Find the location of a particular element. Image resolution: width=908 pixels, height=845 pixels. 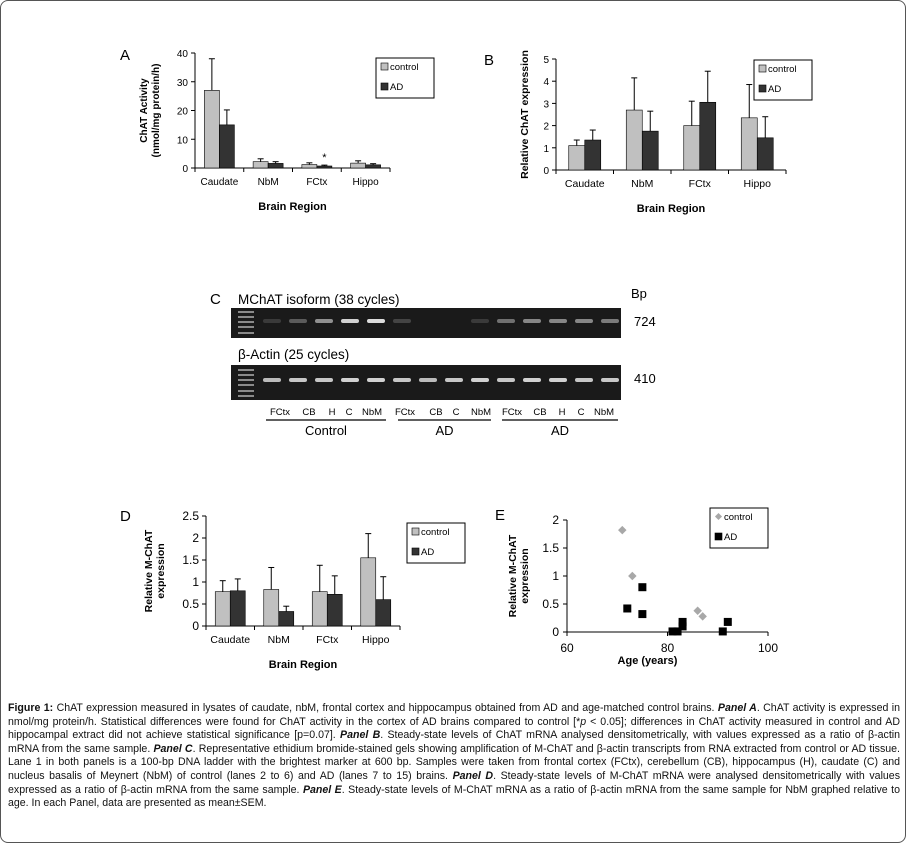

panel-a-y-tick-label: 0 is located at coordinates (185, 169).